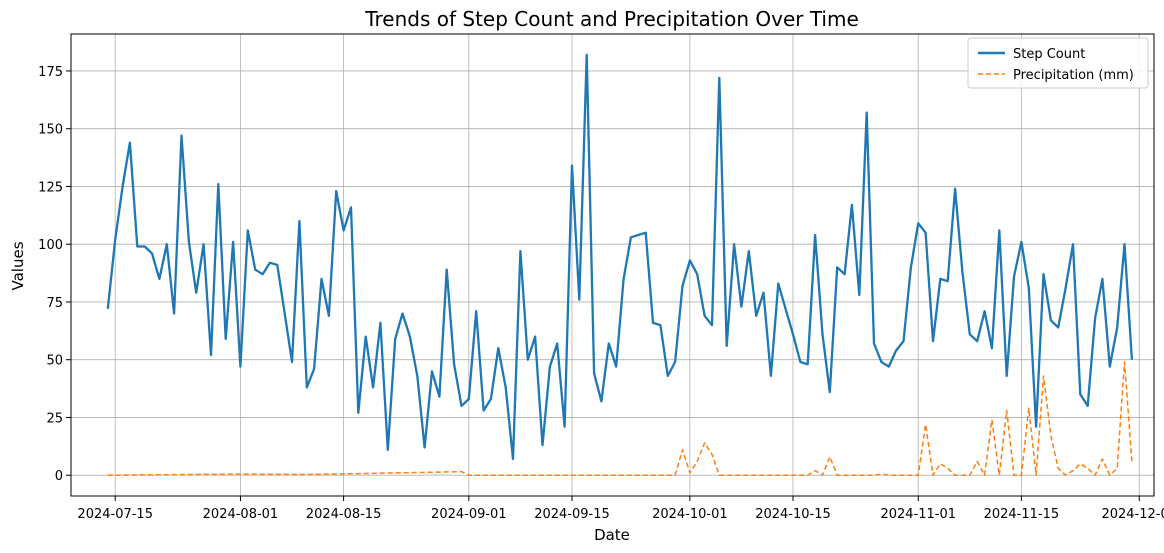 The height and width of the screenshot is (553, 1164). I want to click on x-tick-label: 2024-08-15, so click(344, 514).